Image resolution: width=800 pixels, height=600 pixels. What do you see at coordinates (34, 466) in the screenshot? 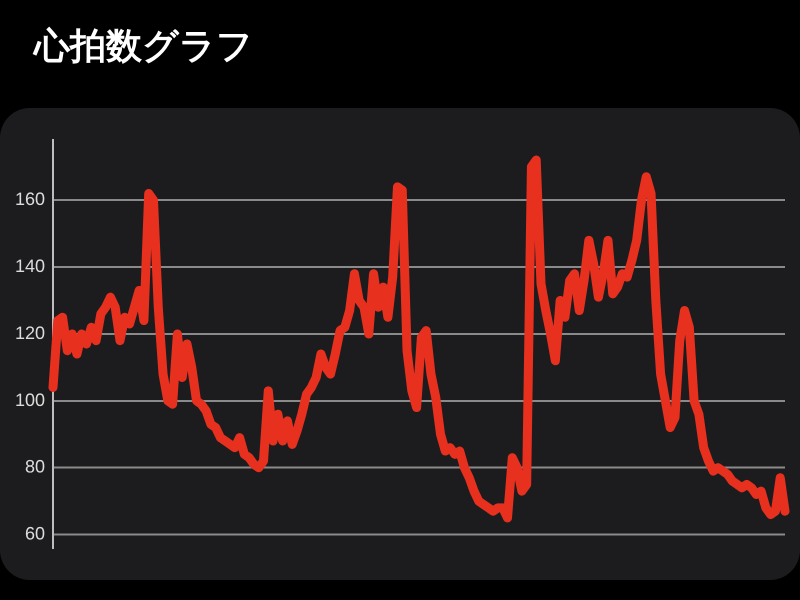
I see `y-tick-label: 80` at bounding box center [34, 466].